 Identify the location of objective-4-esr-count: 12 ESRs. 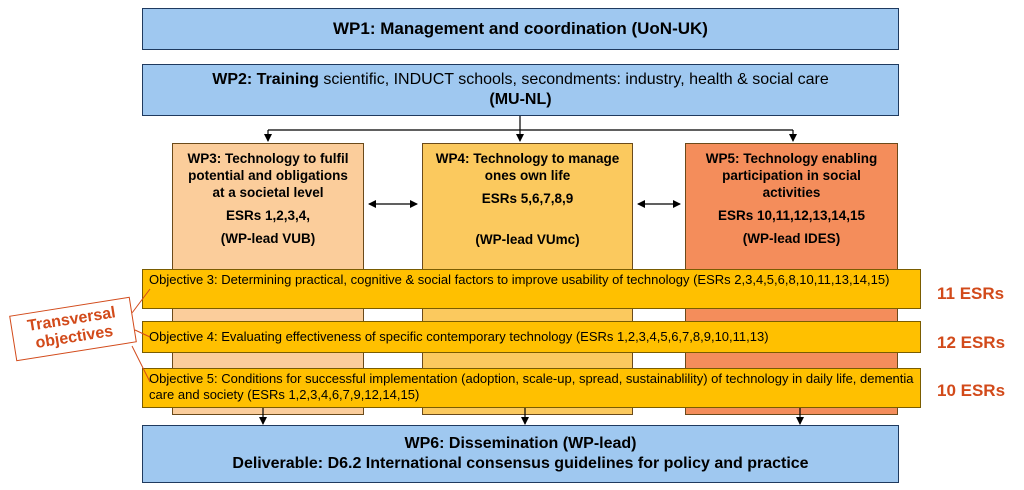
(971, 342).